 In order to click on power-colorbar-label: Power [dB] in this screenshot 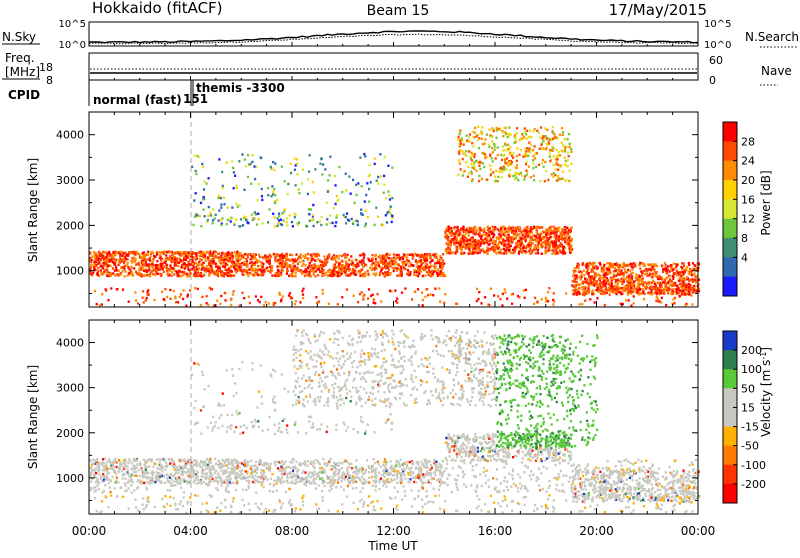, I will do `click(766, 202)`.